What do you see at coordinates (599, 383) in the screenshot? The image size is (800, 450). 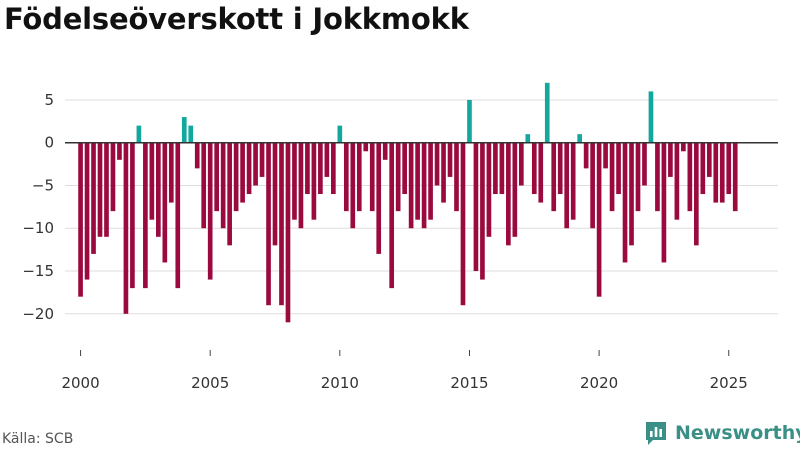 I see `x-tick-label: 2020` at bounding box center [599, 383].